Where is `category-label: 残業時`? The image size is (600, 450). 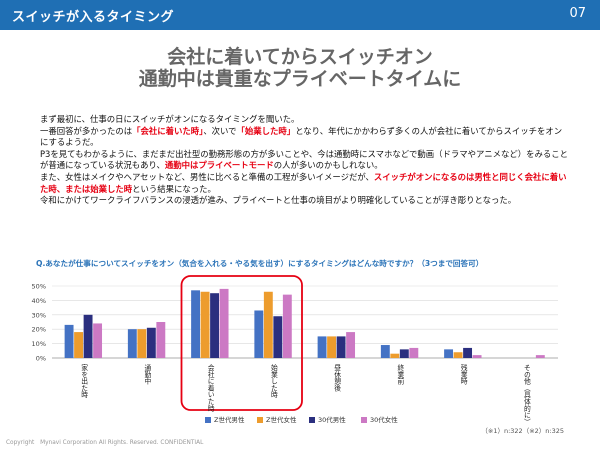 category-label: 残業時 is located at coordinates (463, 374).